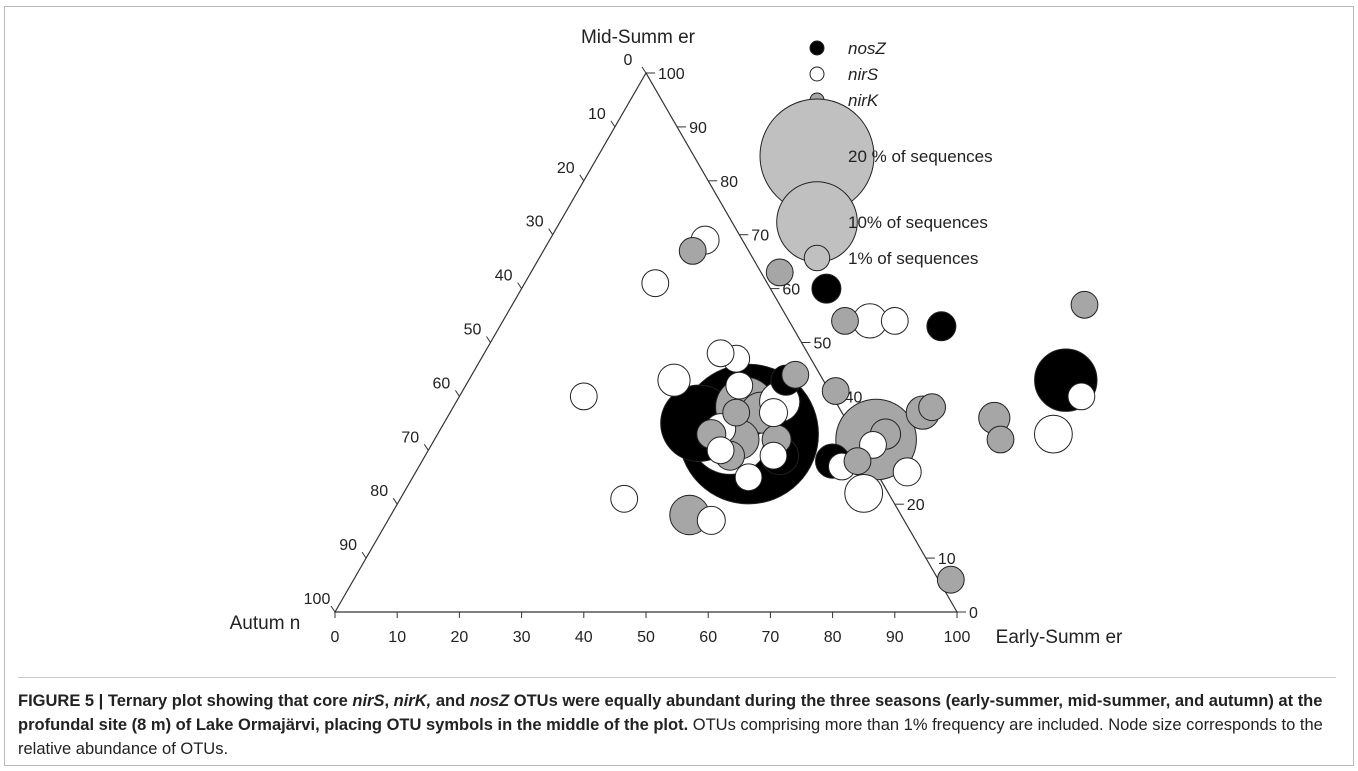 Image resolution: width=1358 pixels, height=771 pixels. I want to click on legend-label-nirK: nirK, so click(863, 100).